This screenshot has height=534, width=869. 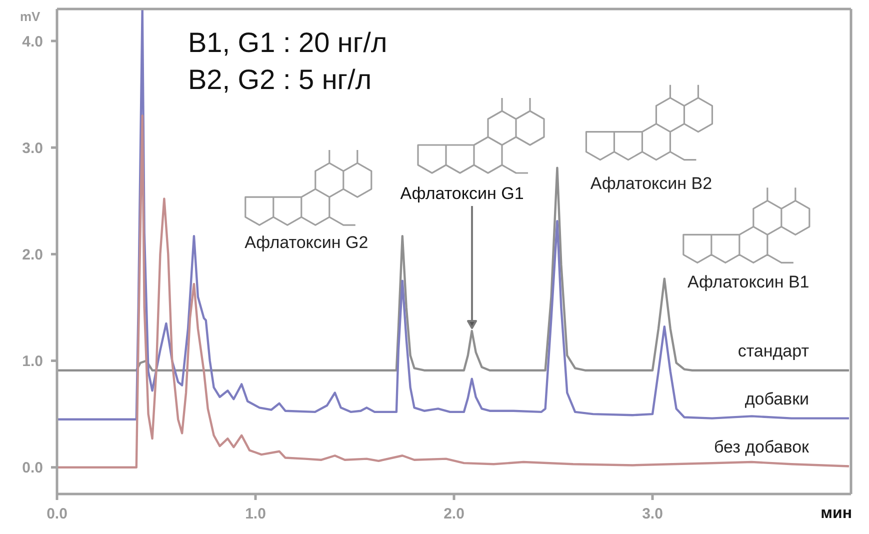 I want to click on y-tick-label: 0.0, so click(x=32, y=468).